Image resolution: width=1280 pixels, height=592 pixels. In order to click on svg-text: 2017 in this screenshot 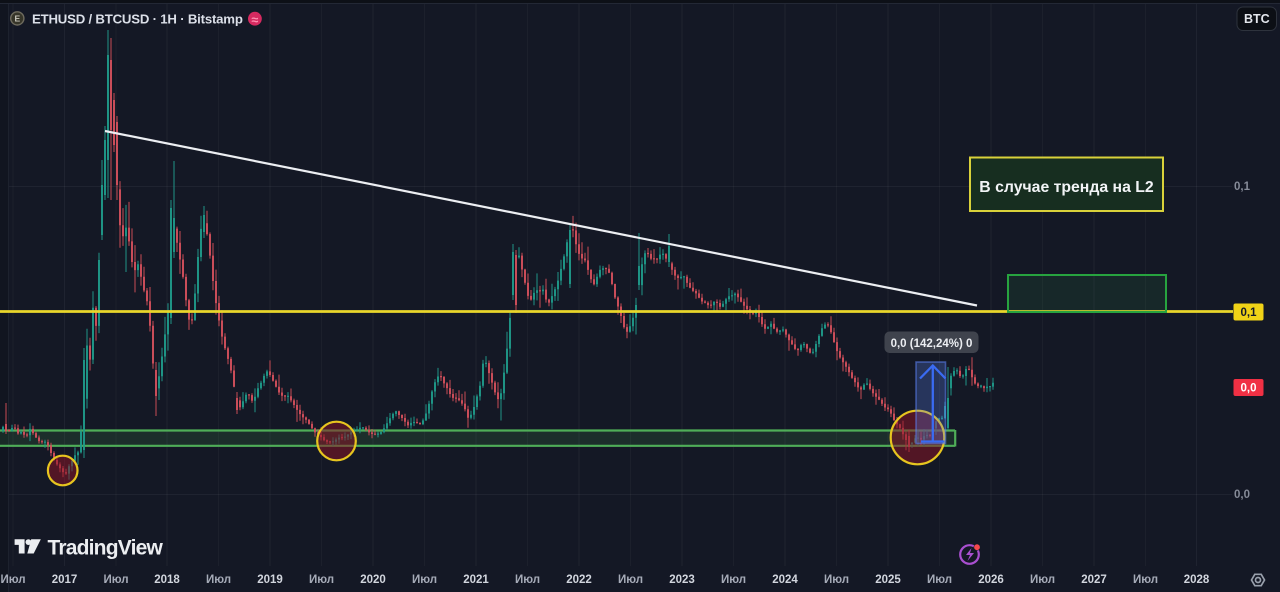, I will do `click(65, 580)`.